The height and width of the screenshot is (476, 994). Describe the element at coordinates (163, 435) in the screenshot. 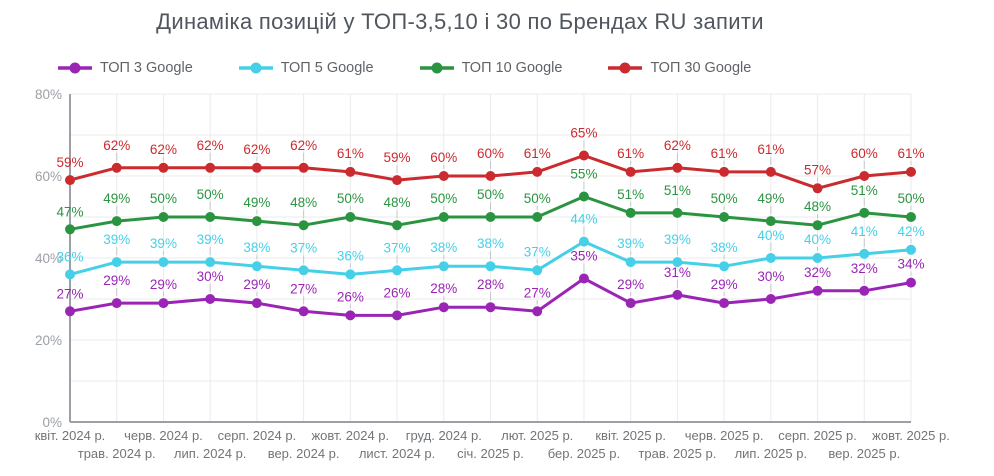

I see `x-axis-tick-label: черв. 2024 р.` at that location.